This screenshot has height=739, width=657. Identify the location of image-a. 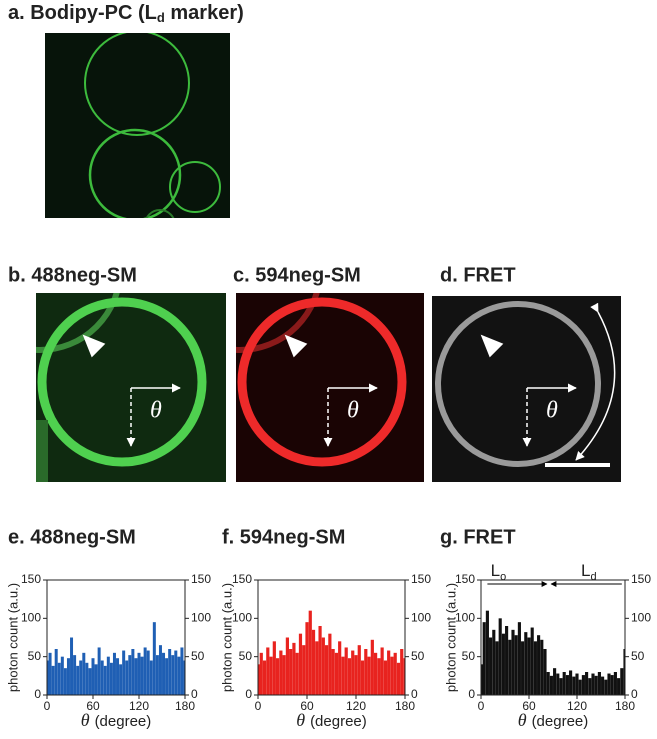
(137, 125).